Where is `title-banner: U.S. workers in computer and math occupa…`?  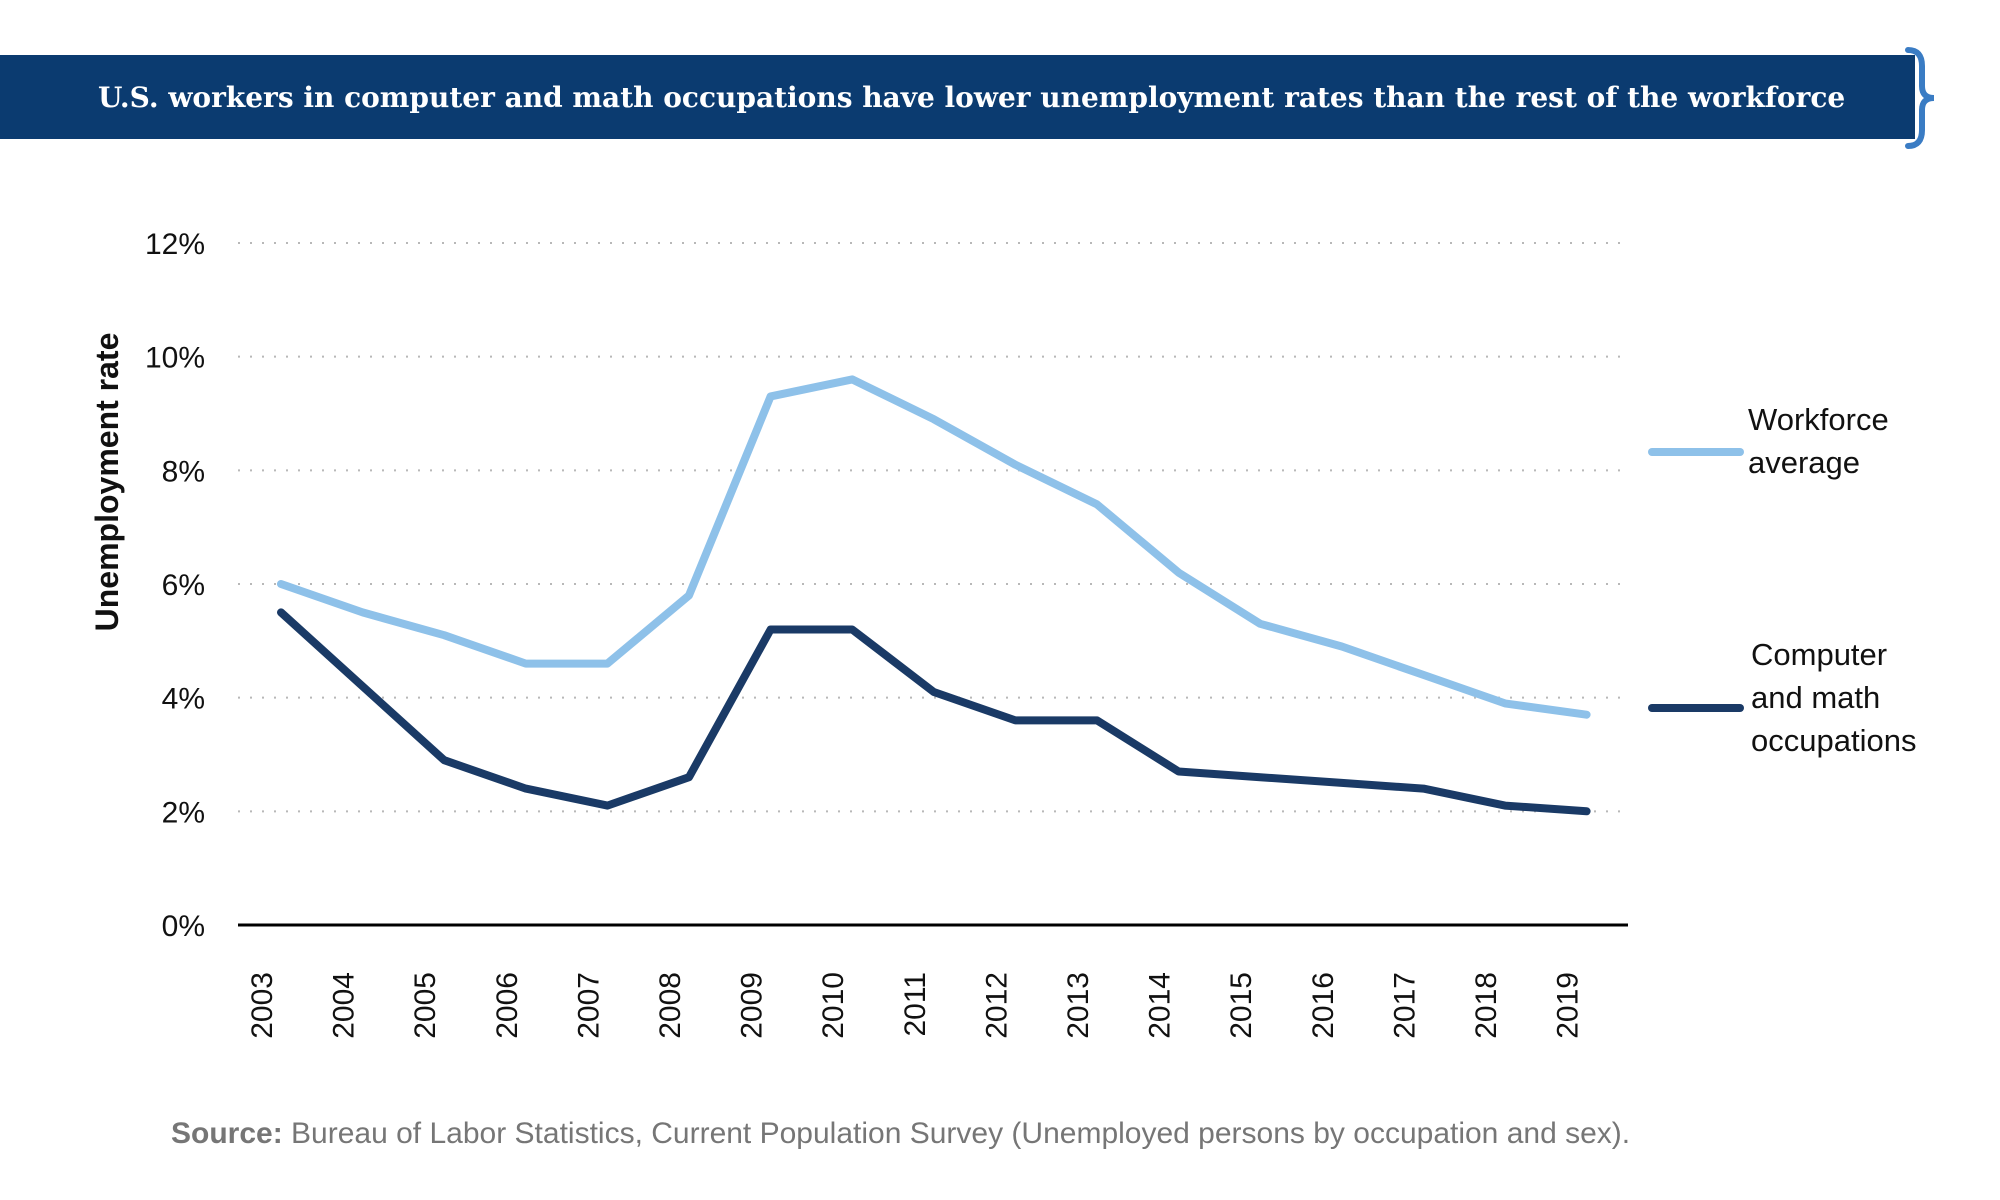
title-banner: U.S. workers in computer and math occupa… is located at coordinates (957, 97).